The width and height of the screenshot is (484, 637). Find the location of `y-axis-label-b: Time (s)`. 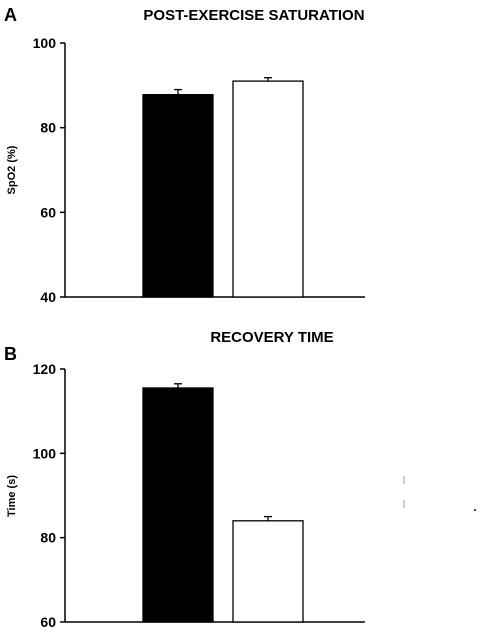

y-axis-label-b: Time (s) is located at coordinates (12, 496).